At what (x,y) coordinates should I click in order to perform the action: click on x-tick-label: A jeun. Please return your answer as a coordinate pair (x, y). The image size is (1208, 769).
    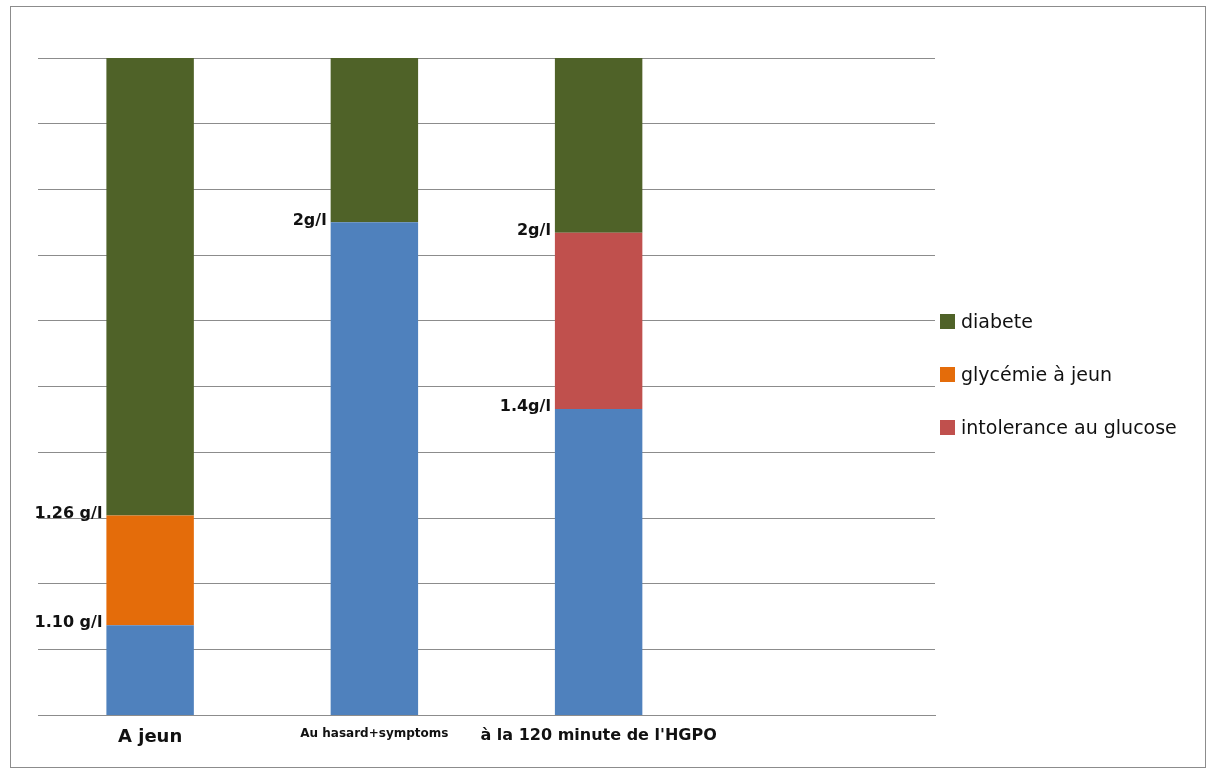
    Looking at the image, I should click on (150, 735).